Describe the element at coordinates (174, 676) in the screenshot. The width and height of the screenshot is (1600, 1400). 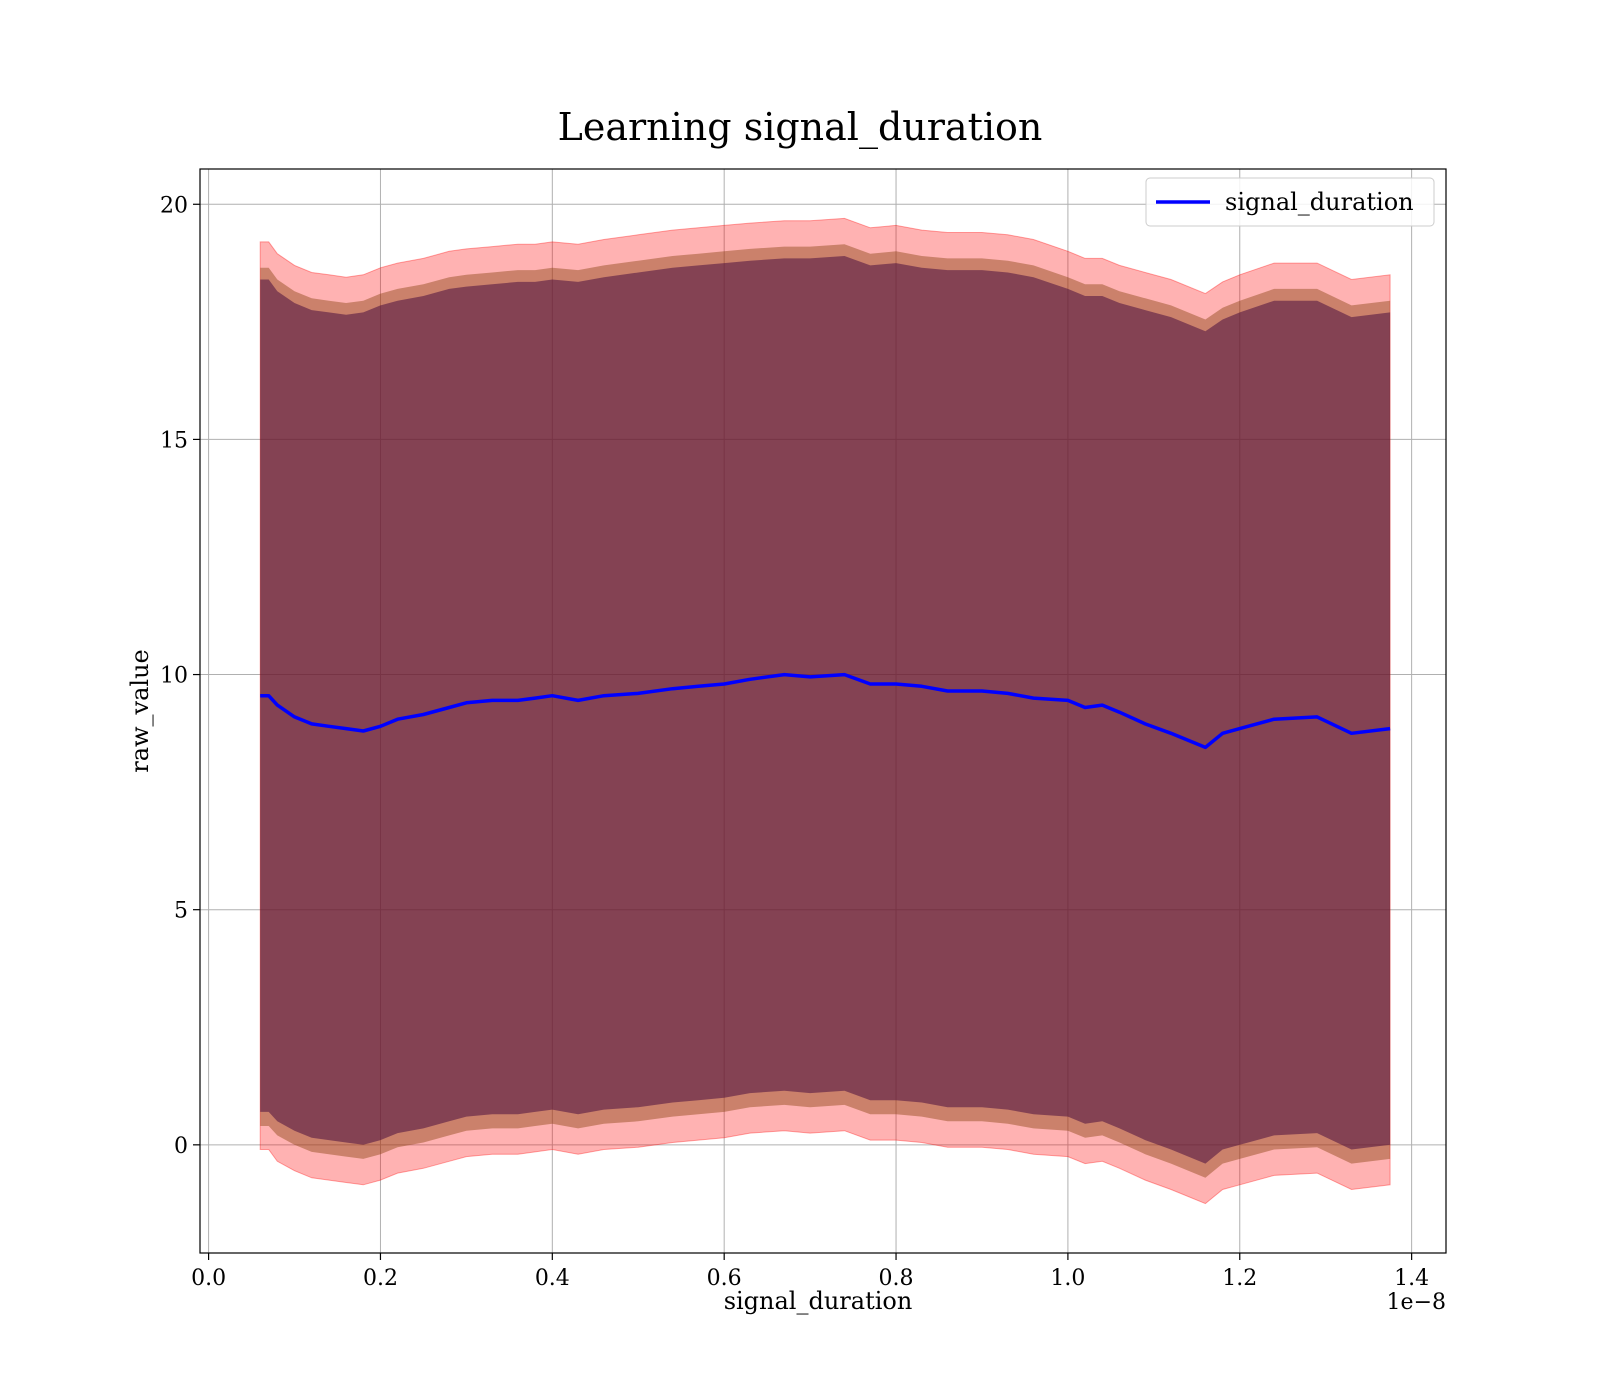
I see `y-tick-label: 10` at that location.